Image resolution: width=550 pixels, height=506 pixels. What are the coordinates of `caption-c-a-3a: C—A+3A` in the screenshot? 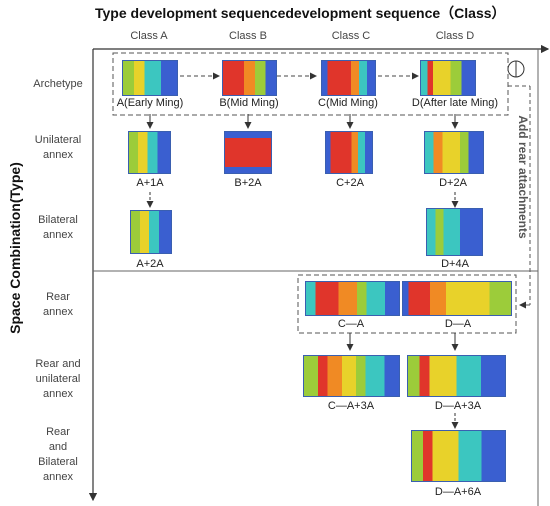 It's located at (351, 406).